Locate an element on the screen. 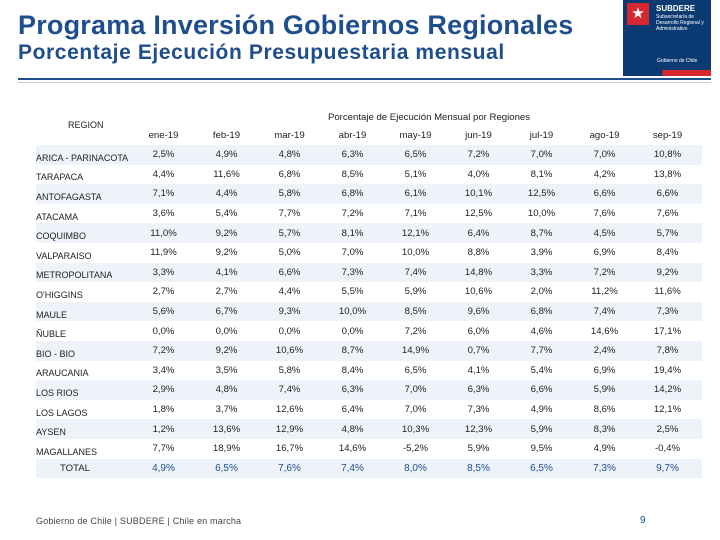  value-cell: 14,2% is located at coordinates (667, 390).